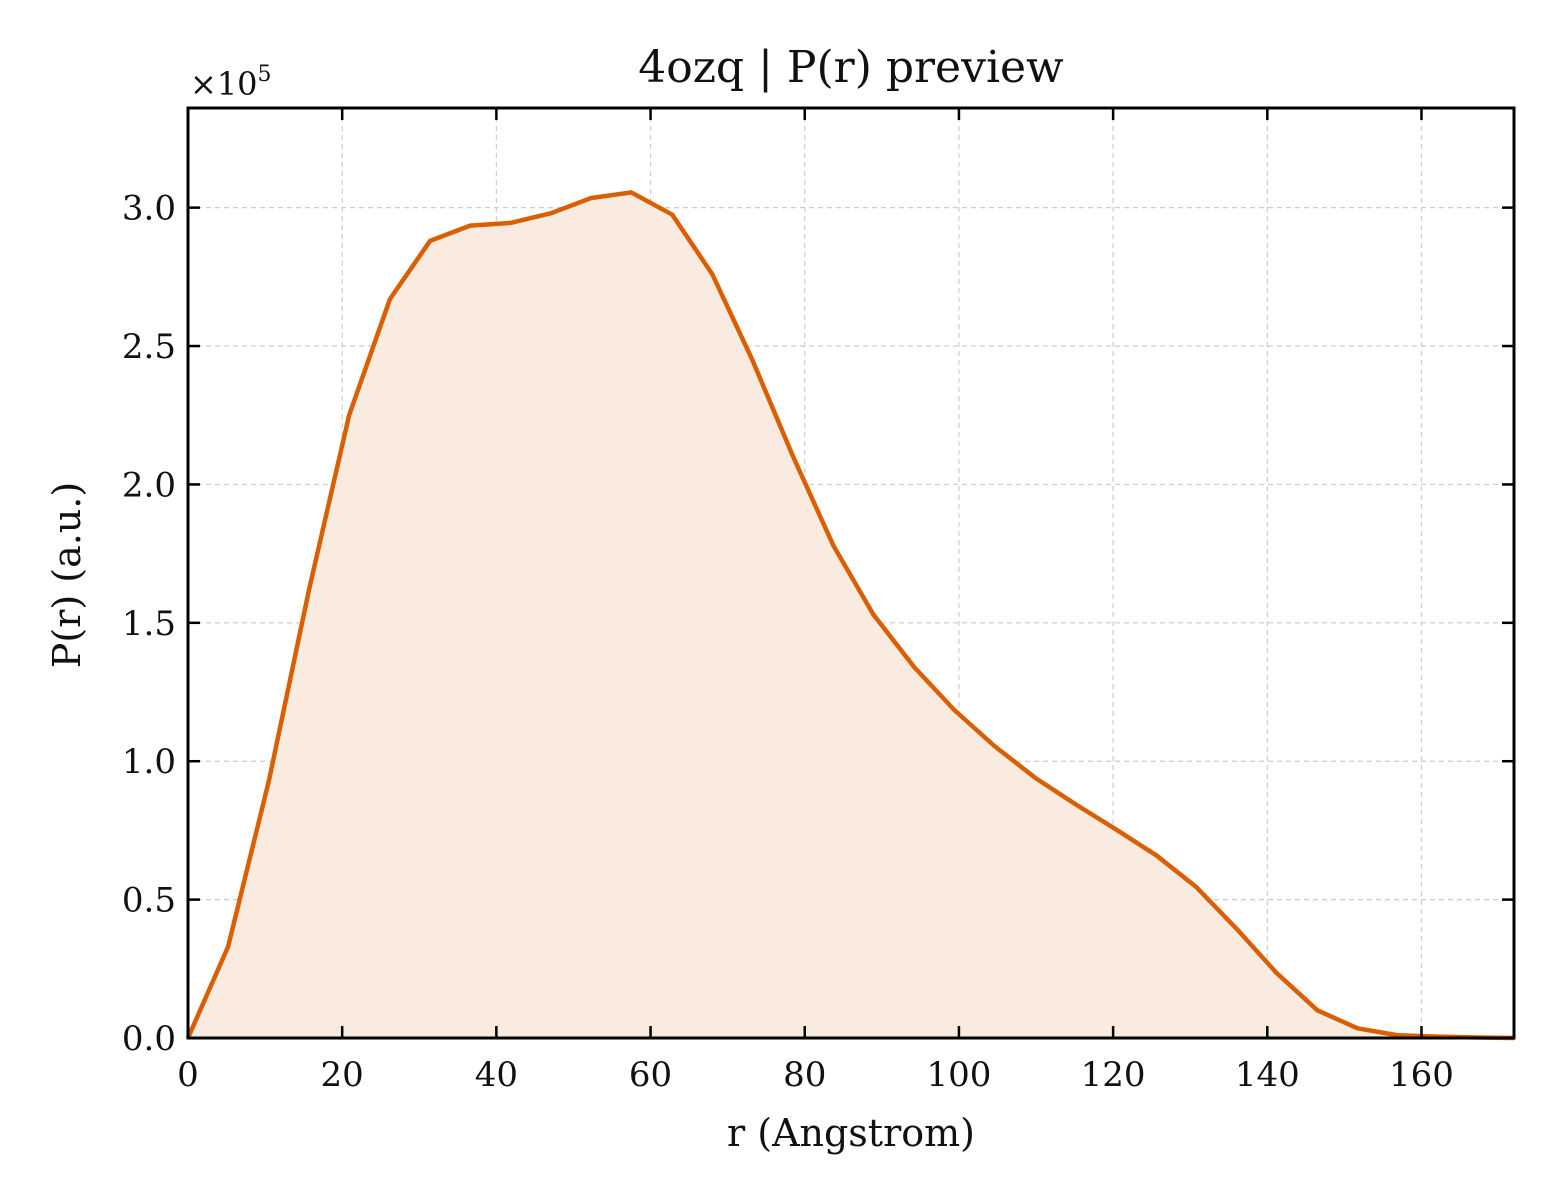 The image size is (1560, 1200). I want to click on y-tick-label: 2.5, so click(149, 347).